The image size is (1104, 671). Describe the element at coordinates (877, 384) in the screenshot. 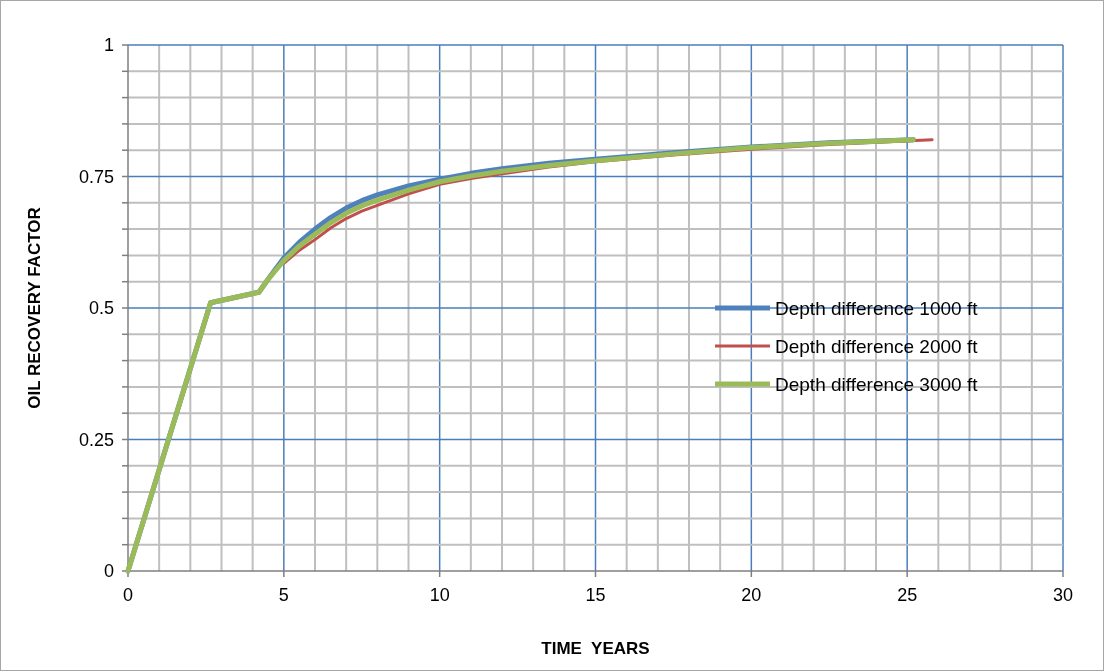

I see `legend-label: Depth difference 3000 ft` at that location.